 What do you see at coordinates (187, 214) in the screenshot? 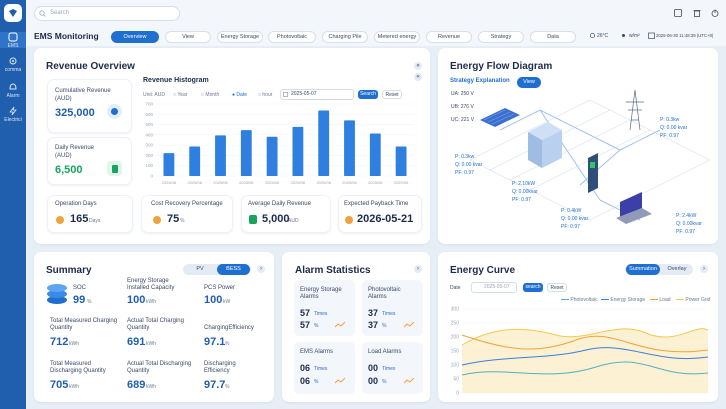
I see `cost-recovery-card` at bounding box center [187, 214].